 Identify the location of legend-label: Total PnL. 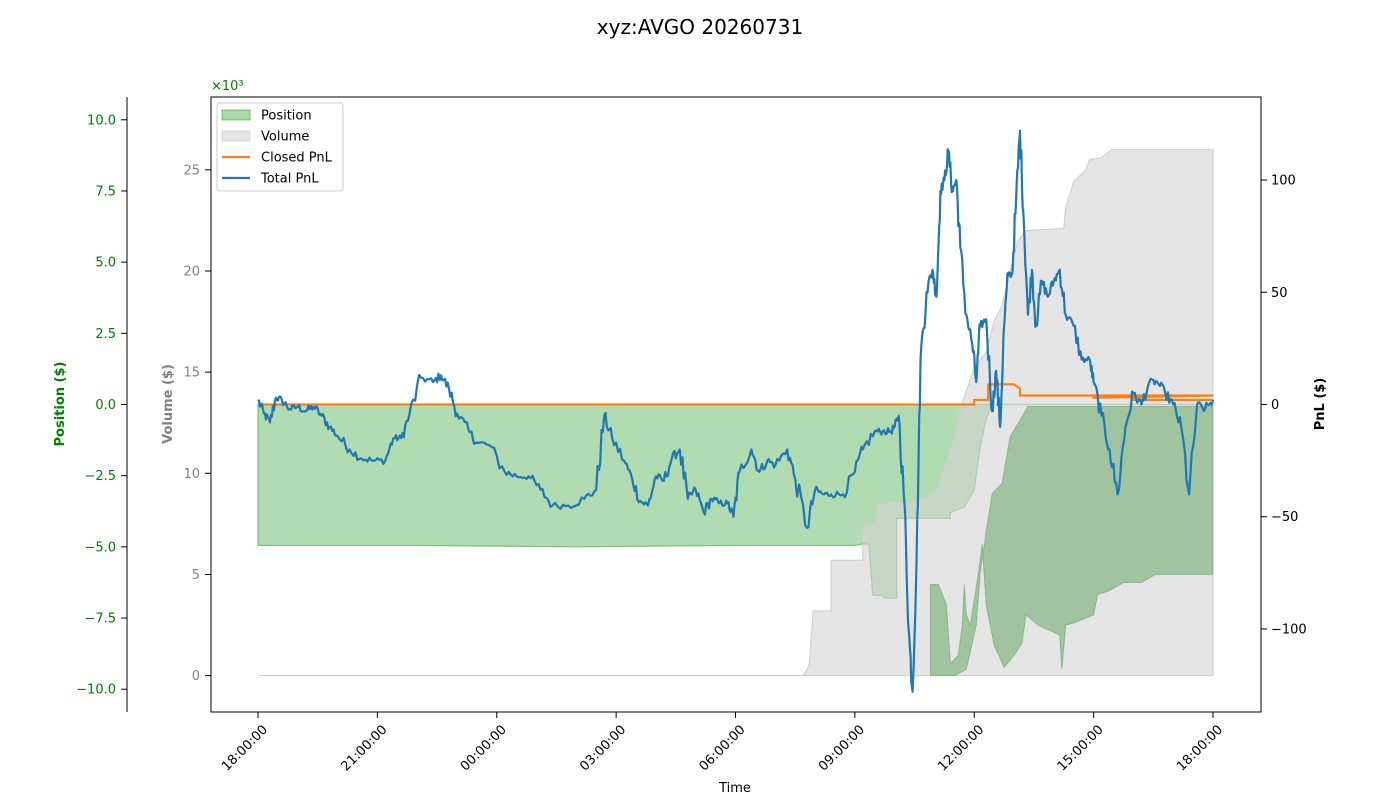
(289, 179).